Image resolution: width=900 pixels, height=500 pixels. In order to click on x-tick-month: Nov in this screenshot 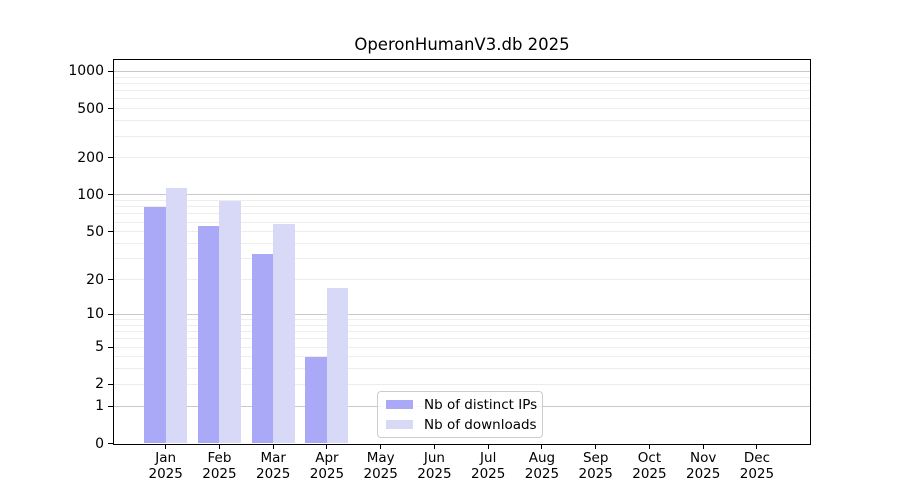, I will do `click(703, 457)`.